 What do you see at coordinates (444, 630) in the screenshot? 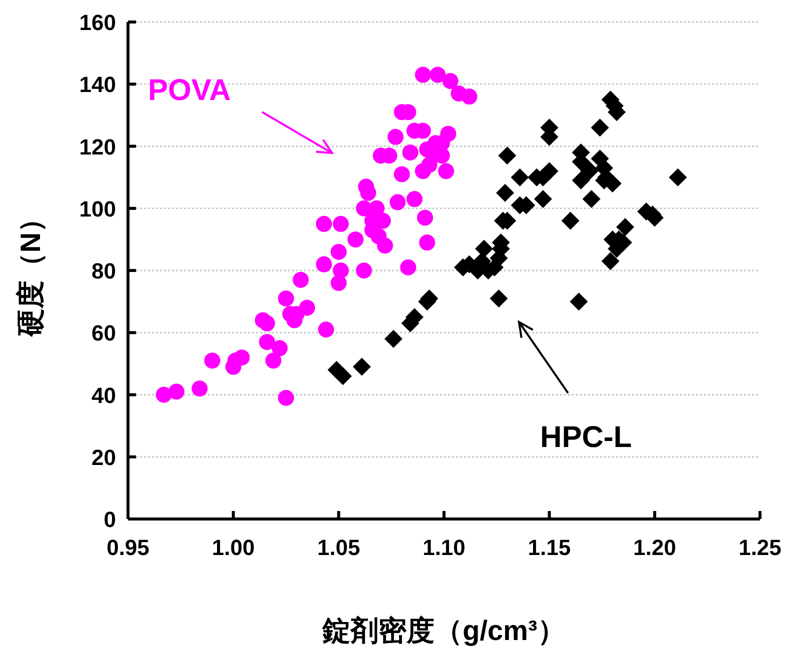
I see `x-axis-title: 錠剤密度（g/cm³）` at bounding box center [444, 630].